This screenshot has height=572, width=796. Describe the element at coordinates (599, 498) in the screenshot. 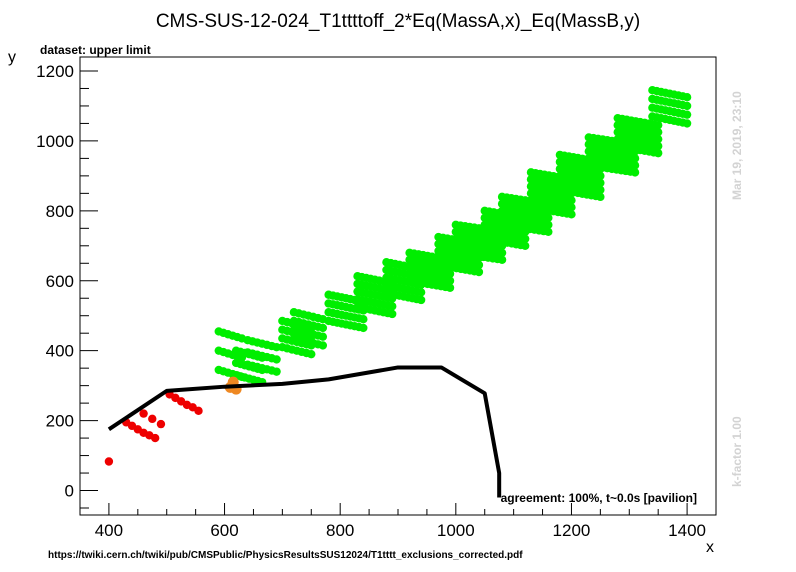

I see `agreement-note: agreement: 100%, t~0.0s [pavilion]` at that location.